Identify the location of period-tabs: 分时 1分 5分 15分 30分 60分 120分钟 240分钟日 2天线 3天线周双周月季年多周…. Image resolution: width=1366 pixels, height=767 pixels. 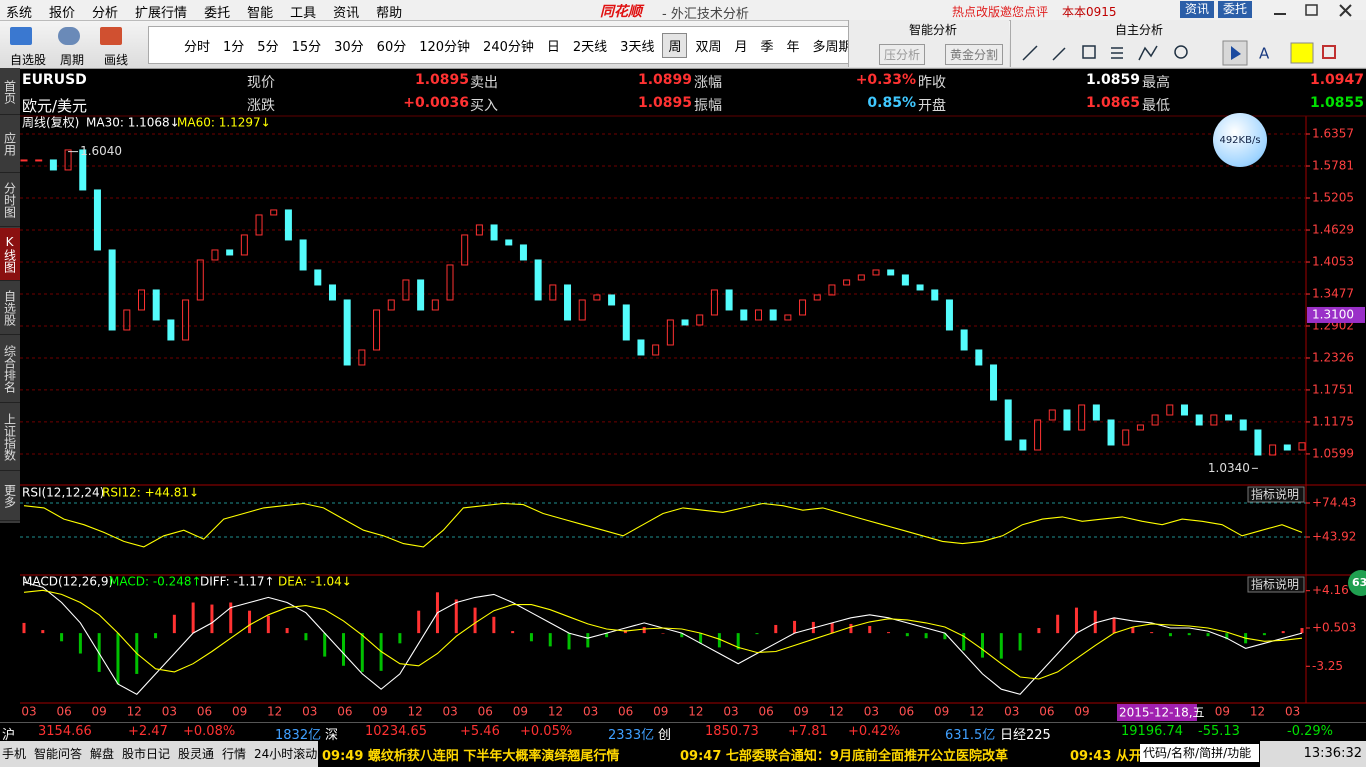
(517, 45).